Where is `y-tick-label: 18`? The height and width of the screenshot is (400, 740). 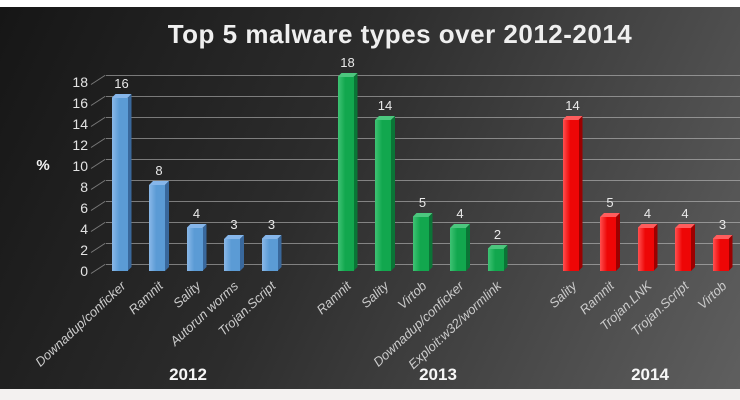 y-tick-label: 18 is located at coordinates (80, 81).